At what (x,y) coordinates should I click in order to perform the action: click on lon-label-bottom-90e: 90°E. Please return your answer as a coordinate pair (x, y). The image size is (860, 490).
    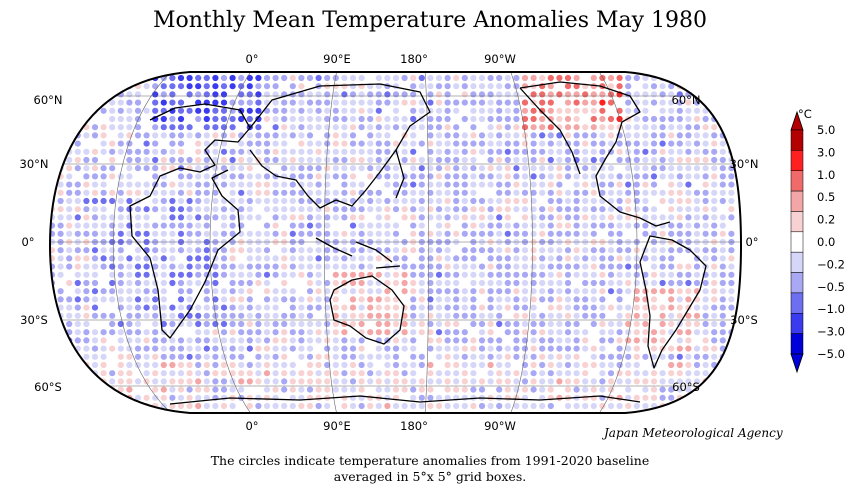
    Looking at the image, I should click on (337, 426).